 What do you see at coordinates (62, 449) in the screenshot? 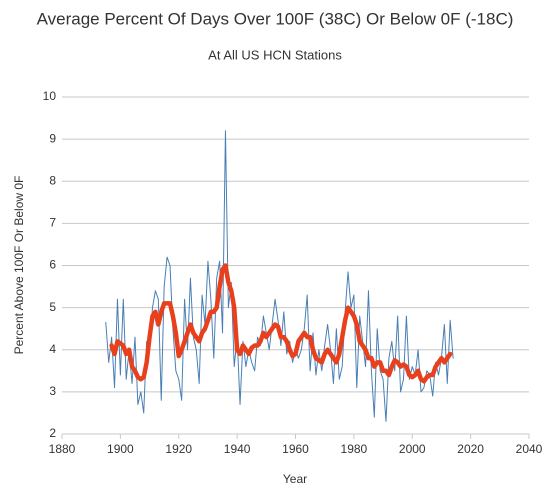
I see `x-tick-label: 1880` at bounding box center [62, 449].